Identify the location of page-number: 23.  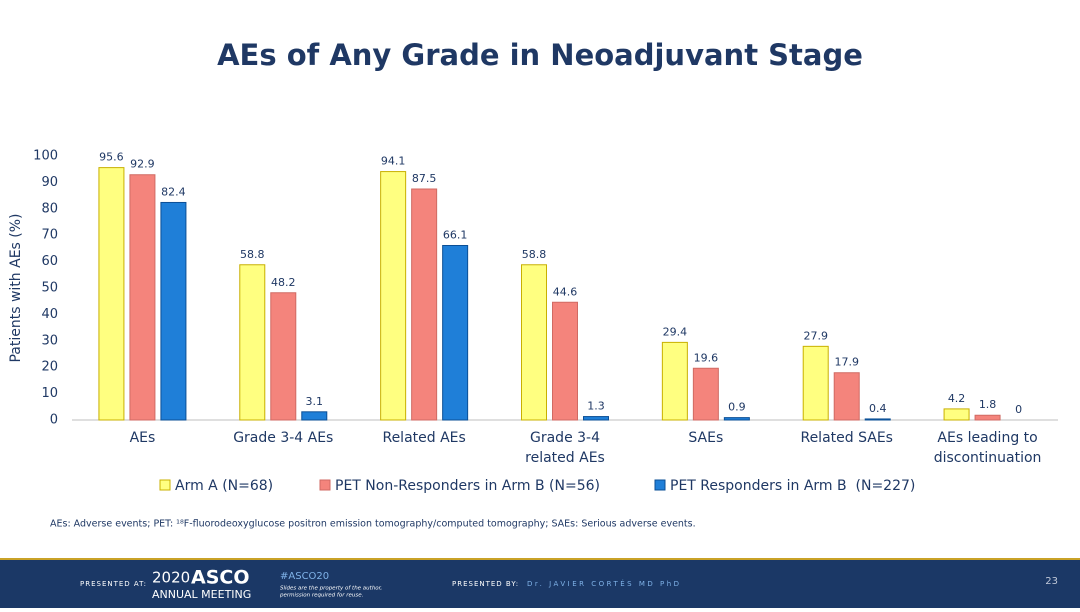
(1051, 581).